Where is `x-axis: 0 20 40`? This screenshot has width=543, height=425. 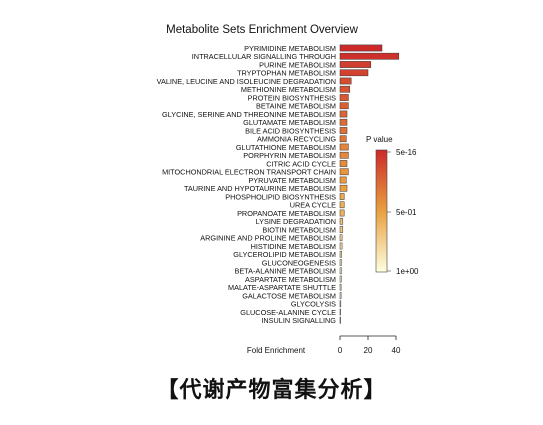 x-axis: 0 20 40 is located at coordinates (369, 345).